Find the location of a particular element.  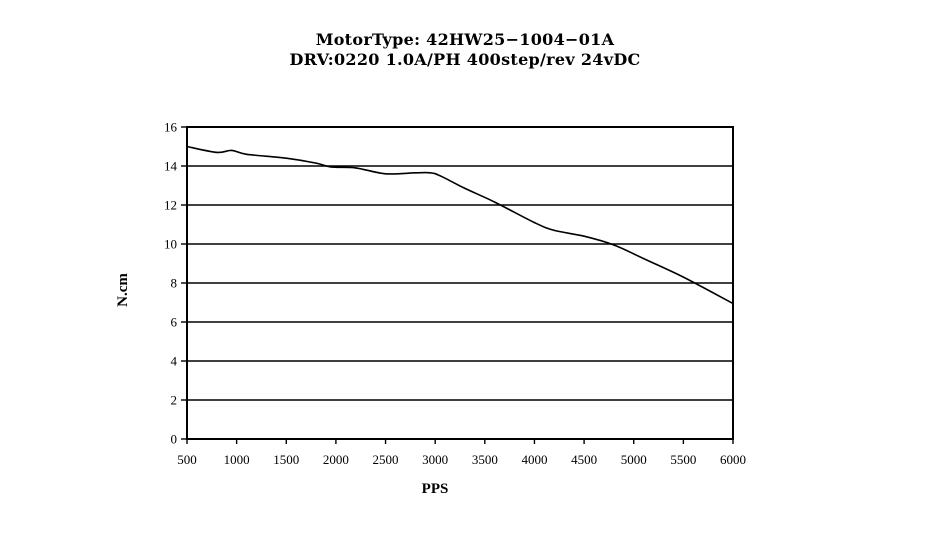

chart-subtitle: DRV:0220 1.0A/PH 400step/rev 24vDC is located at coordinates (465, 59).